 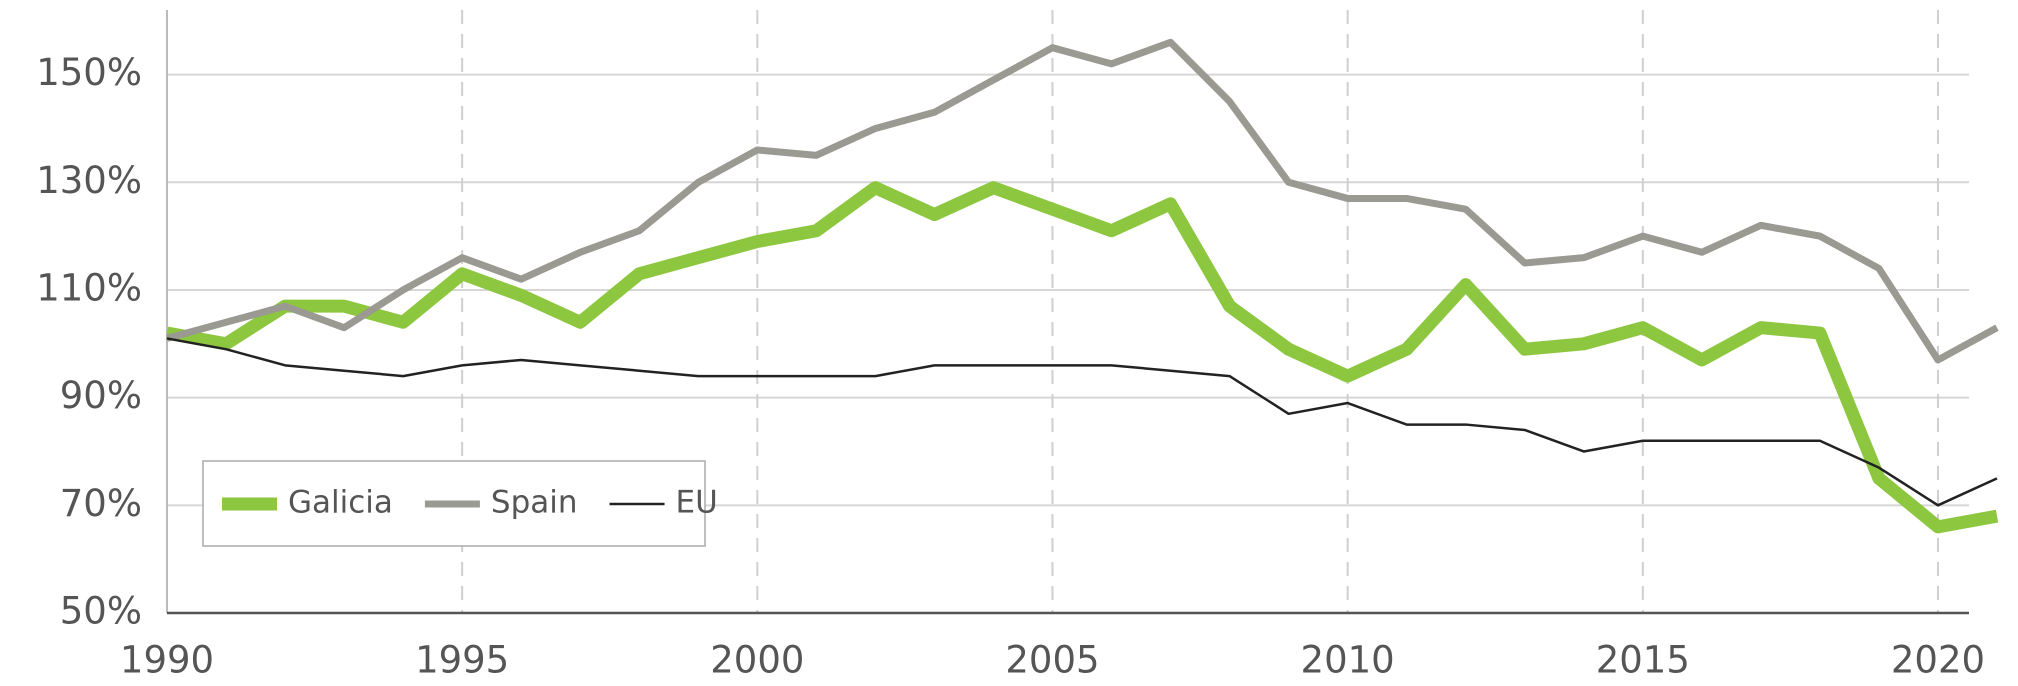 I want to click on y-tick-label: 130%, so click(x=89, y=180).